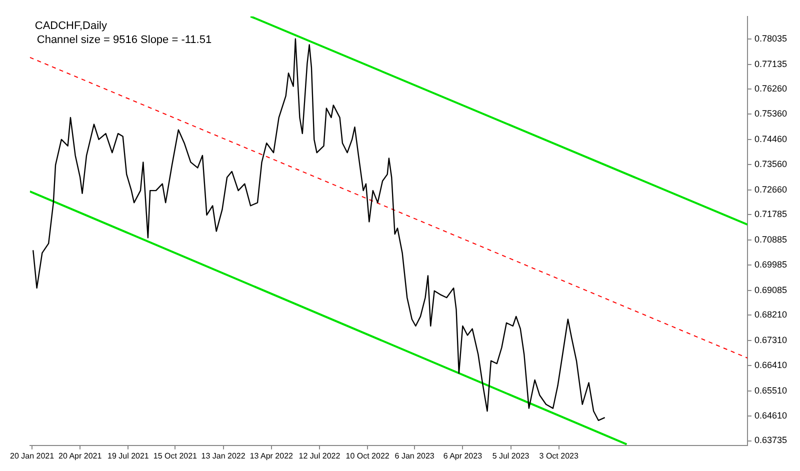 The width and height of the screenshot is (800, 471). Describe the element at coordinates (559, 455) in the screenshot. I see `x-tick-label: 3 Oct 2023` at that location.